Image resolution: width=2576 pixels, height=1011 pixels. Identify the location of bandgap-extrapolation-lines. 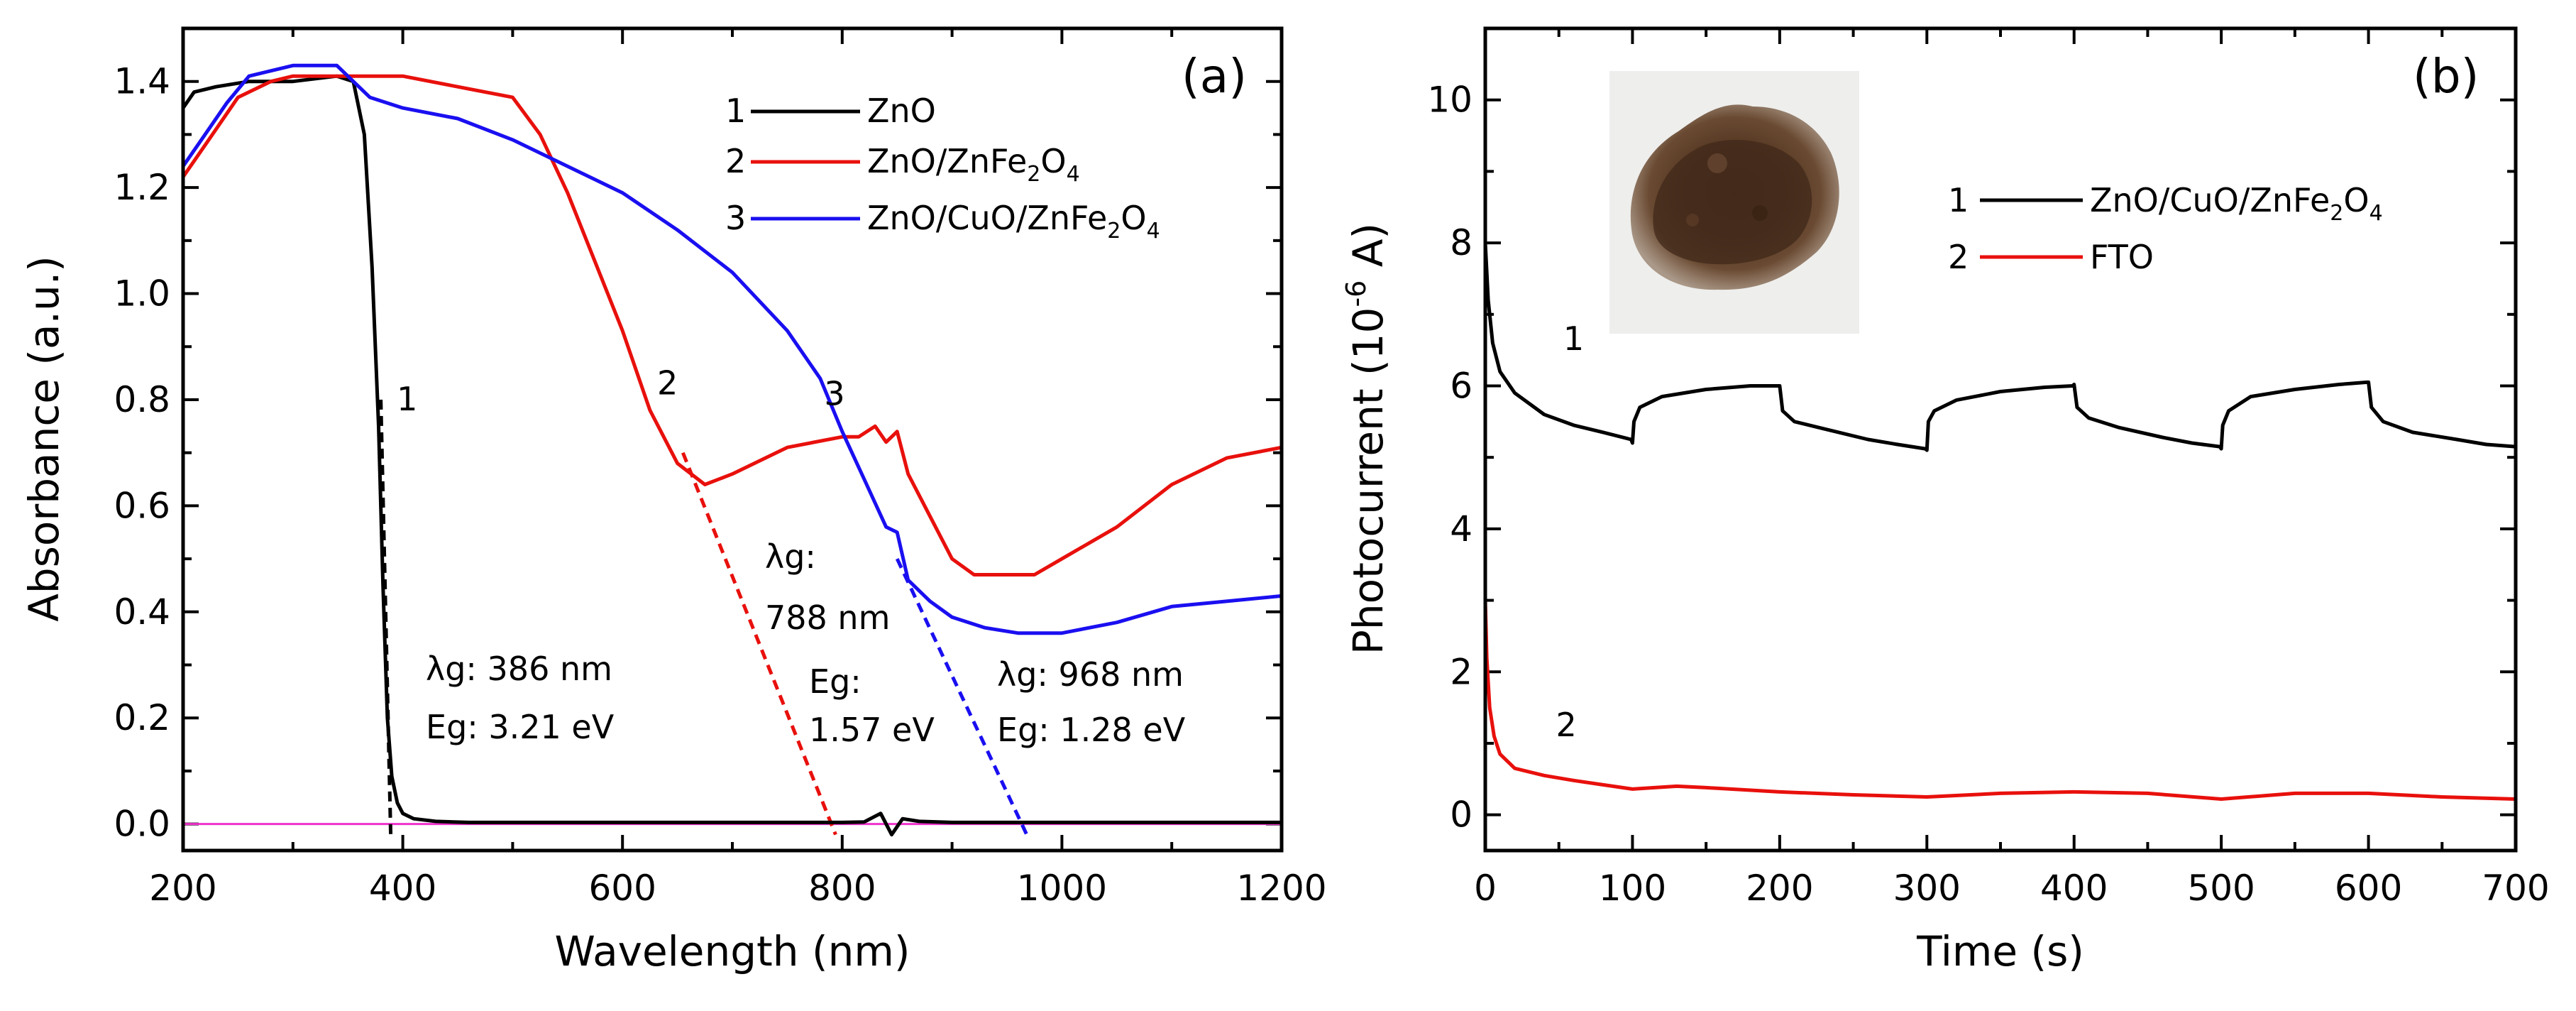
(704, 617).